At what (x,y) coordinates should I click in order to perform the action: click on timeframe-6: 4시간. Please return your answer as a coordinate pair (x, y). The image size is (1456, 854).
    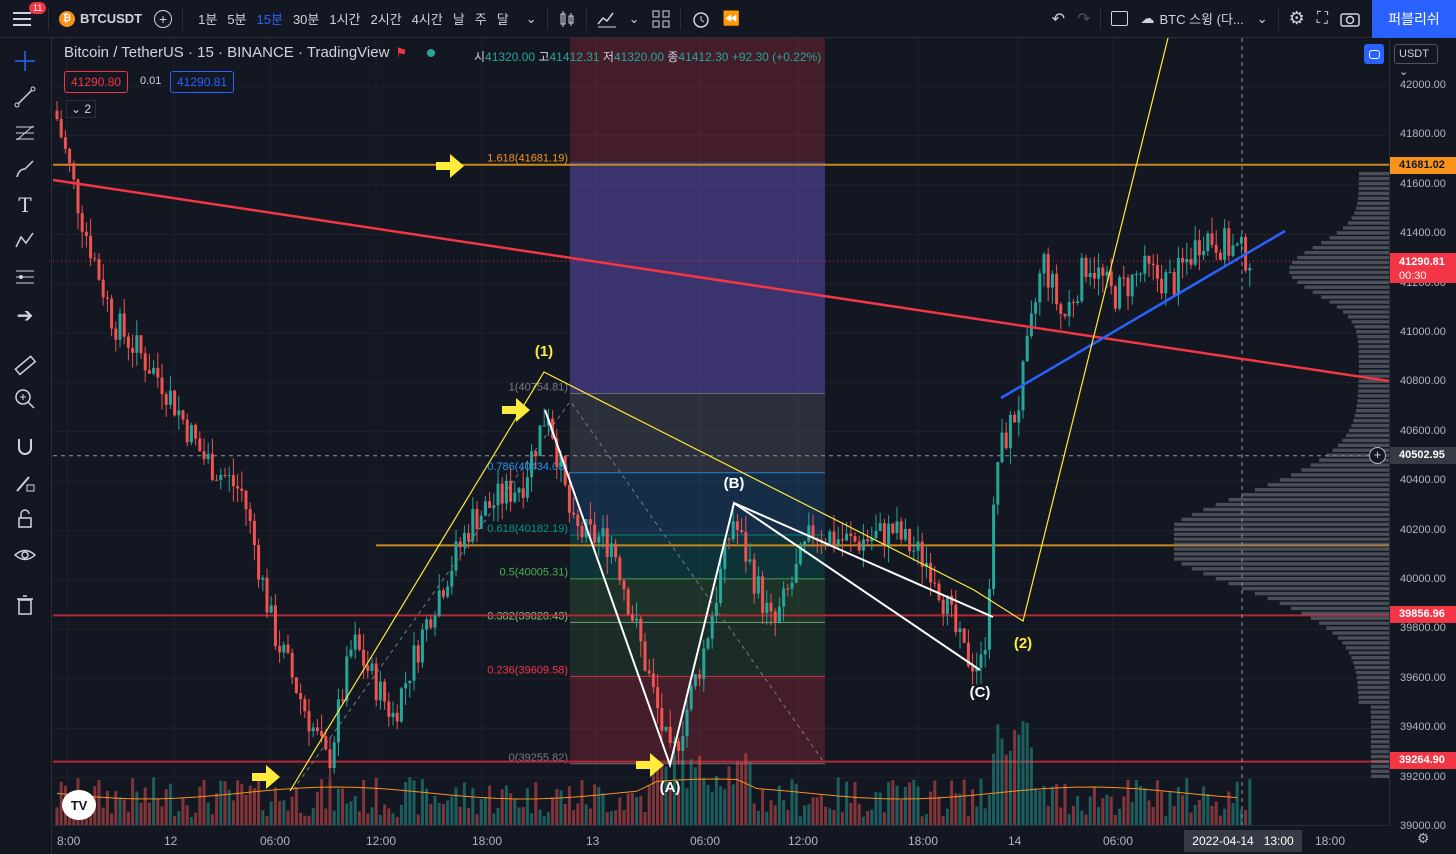
    Looking at the image, I should click on (427, 19).